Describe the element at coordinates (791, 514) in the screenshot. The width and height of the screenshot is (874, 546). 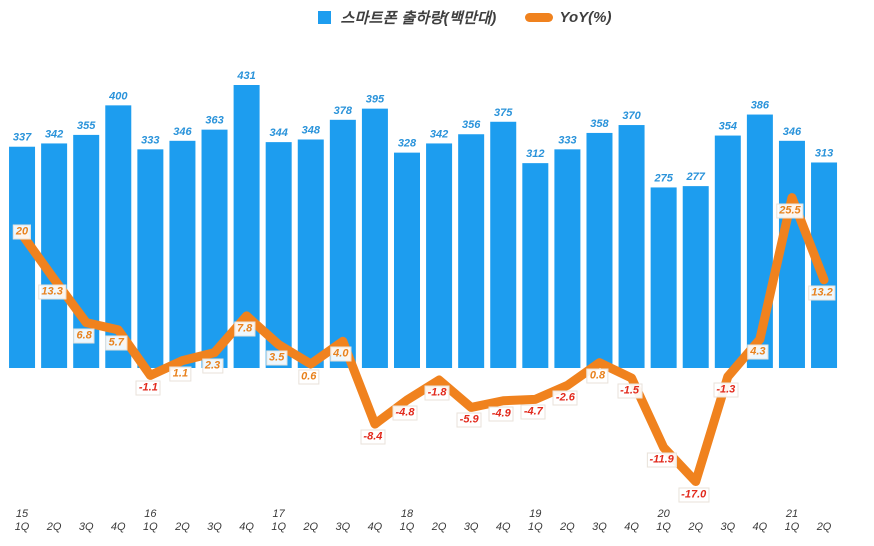
I see `x-axis-year-label: 21` at that location.